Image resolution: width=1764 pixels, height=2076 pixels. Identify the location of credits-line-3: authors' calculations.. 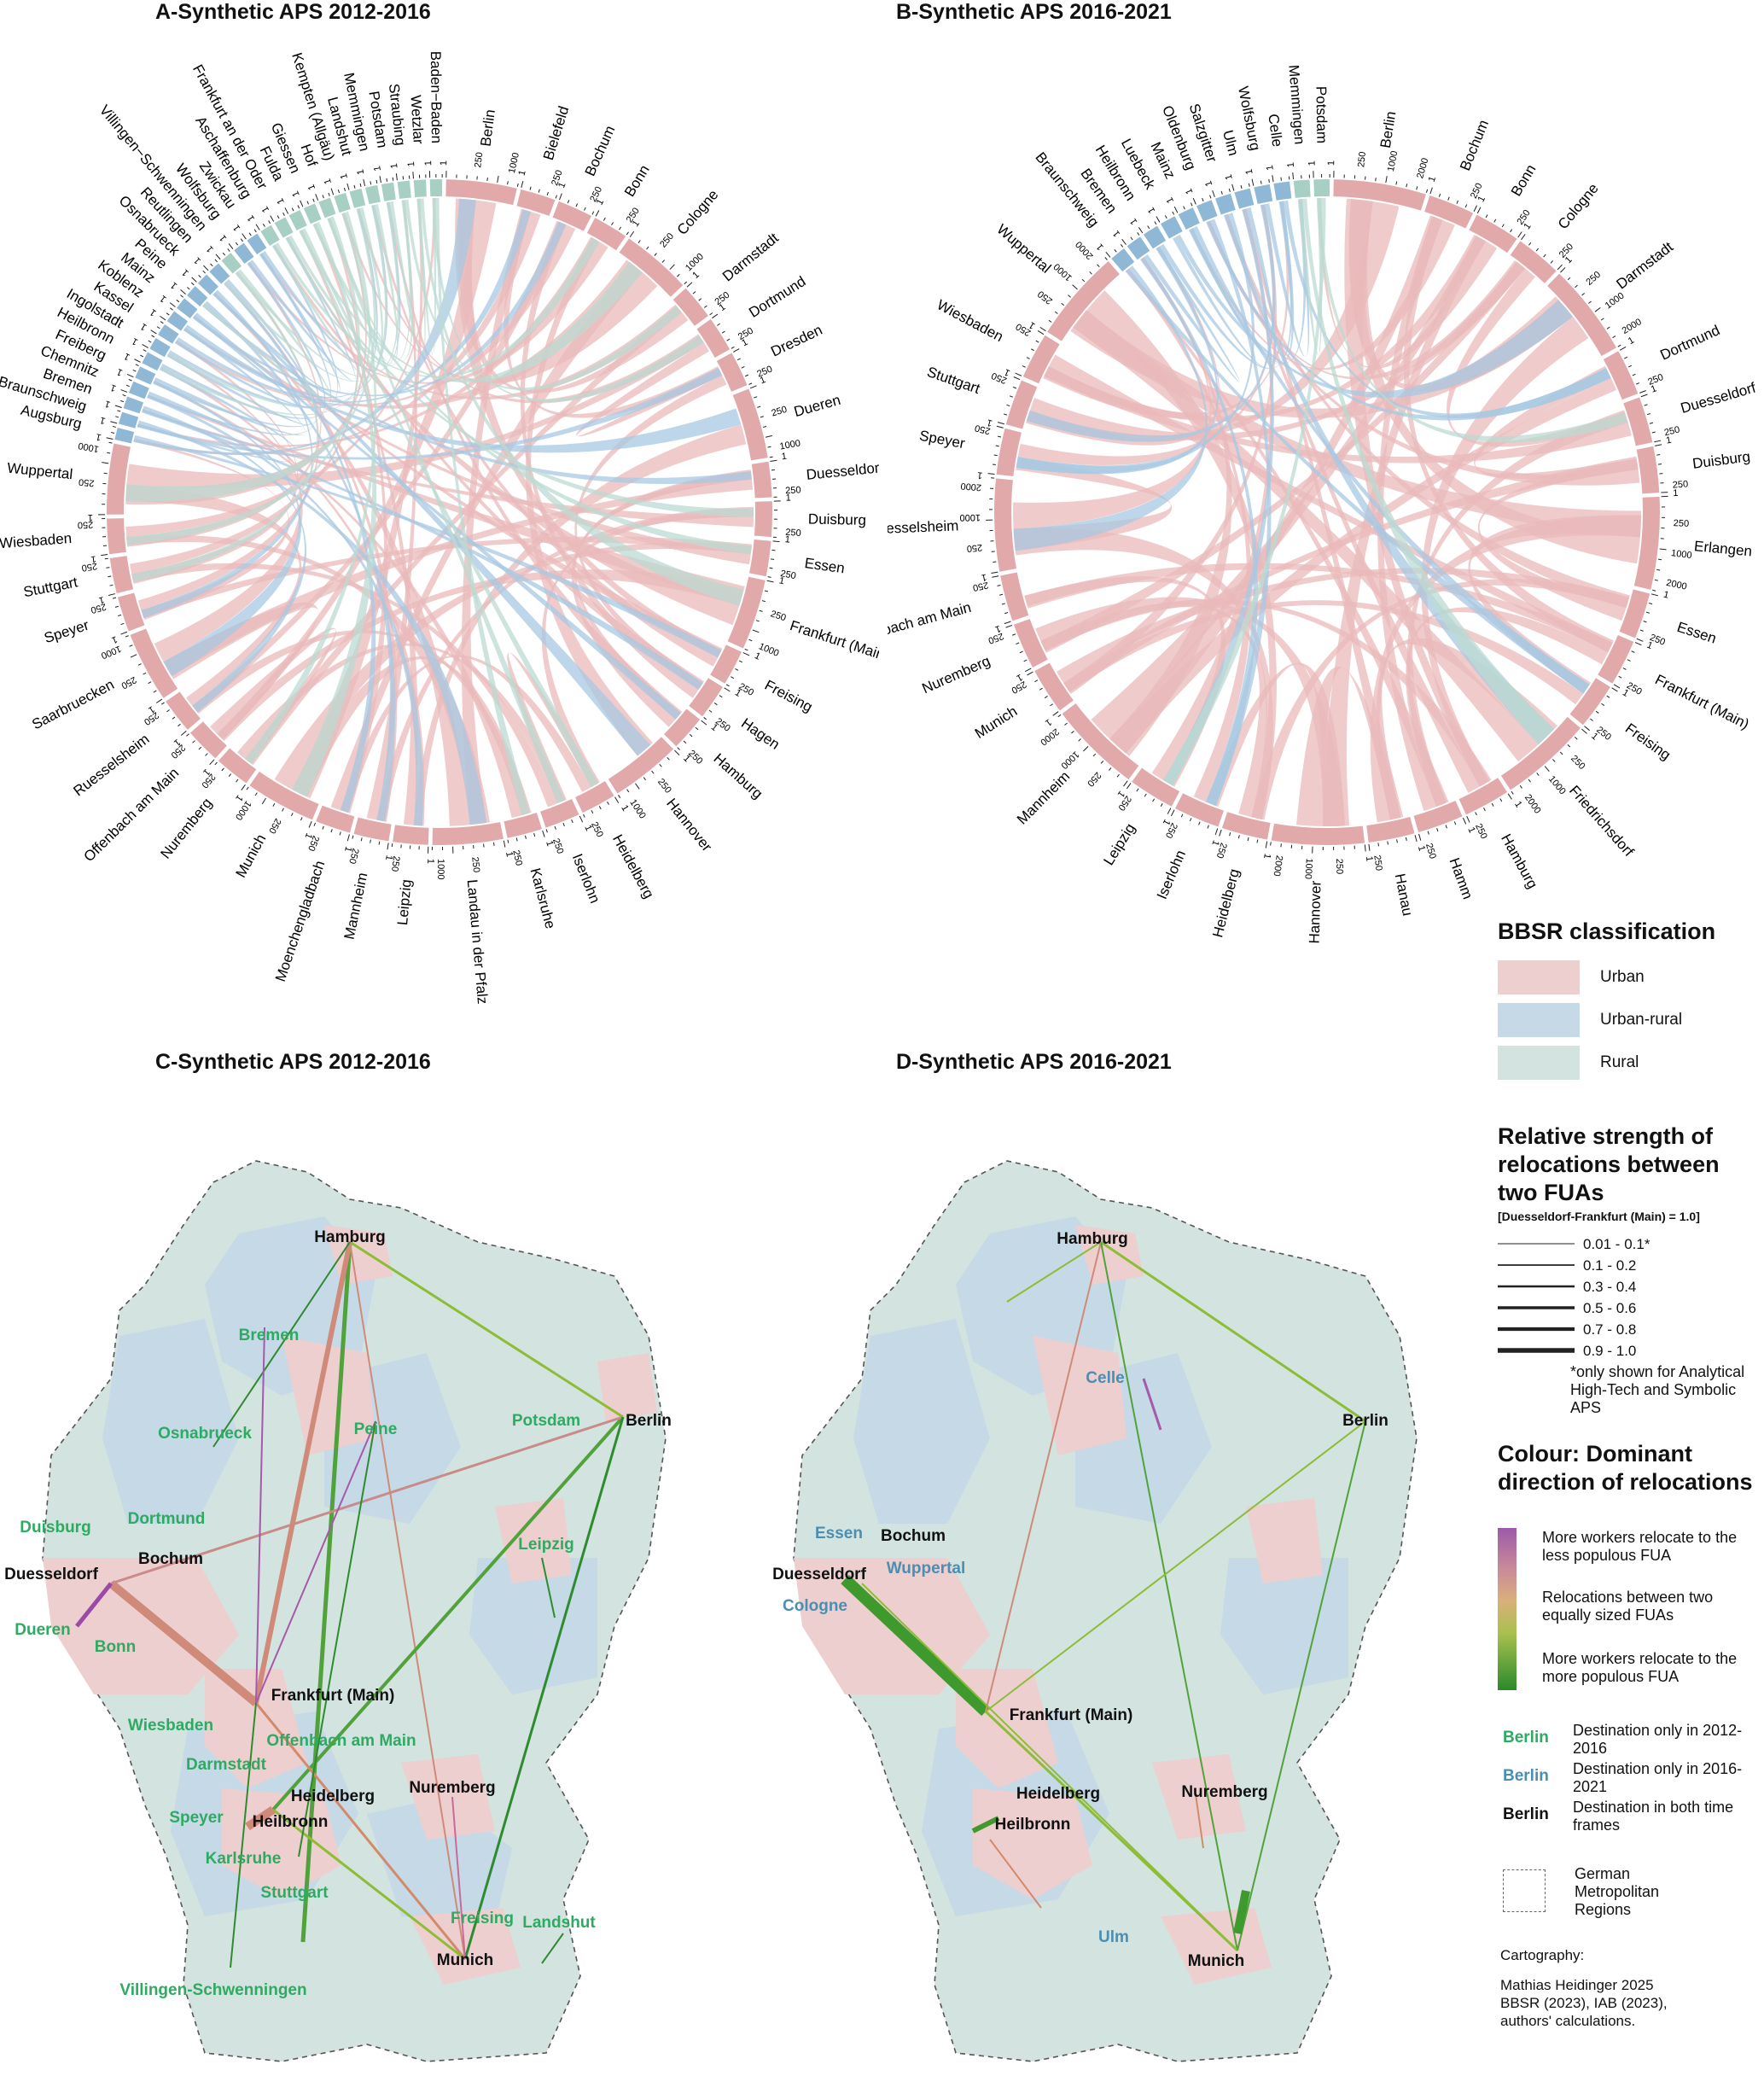
(1568, 2021).